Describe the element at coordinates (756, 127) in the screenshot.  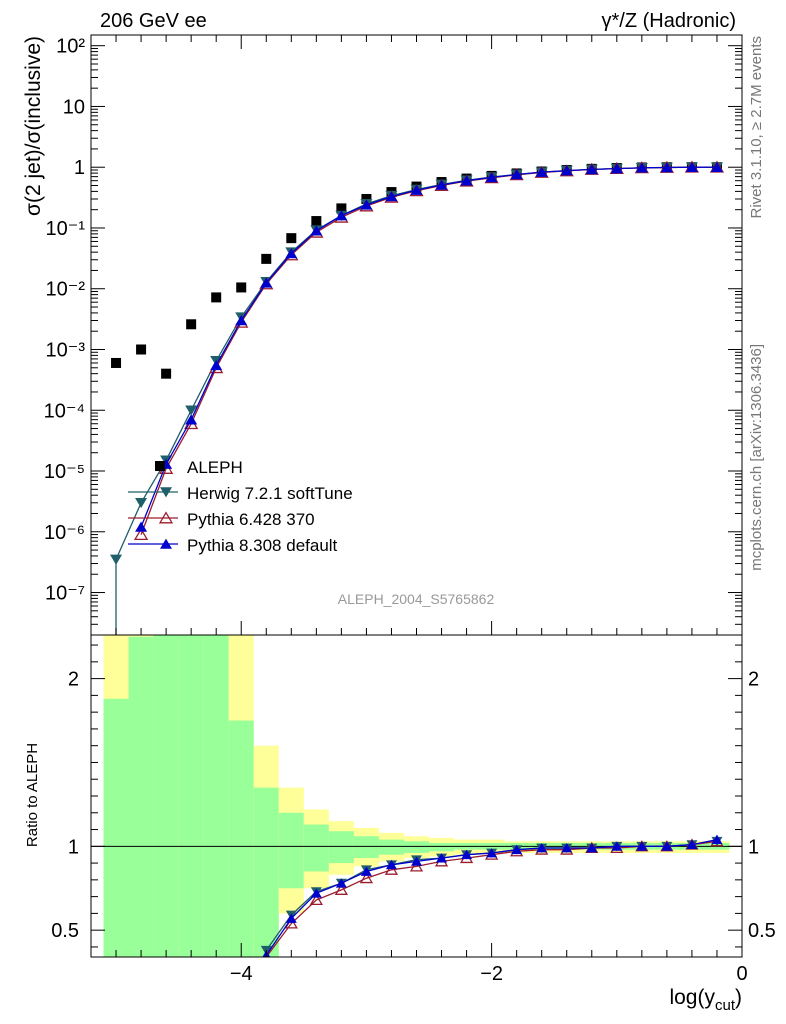
I see `rivet-side-label: Rivet 3.1.10, ≥ 2.7M events` at that location.